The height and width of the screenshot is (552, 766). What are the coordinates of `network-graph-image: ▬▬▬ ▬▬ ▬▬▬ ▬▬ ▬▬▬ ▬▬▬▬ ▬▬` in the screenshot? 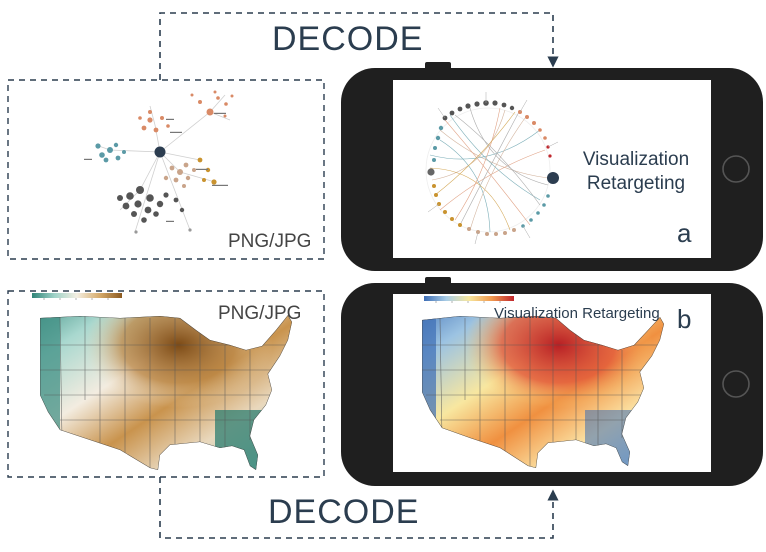 It's located at (159, 162).